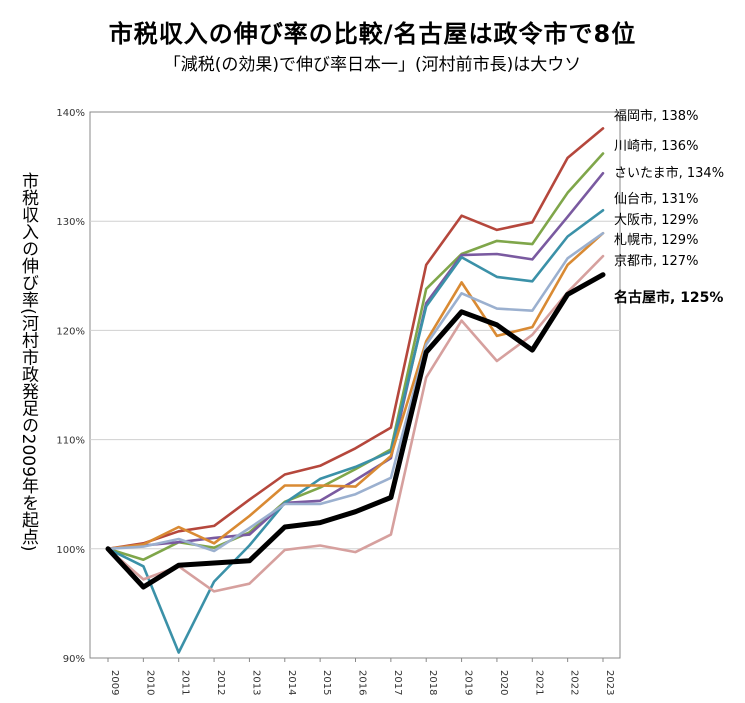 The width and height of the screenshot is (745, 703). Describe the element at coordinates (668, 297) in the screenshot. I see `series-end-label: 名古屋市, 125%` at that location.